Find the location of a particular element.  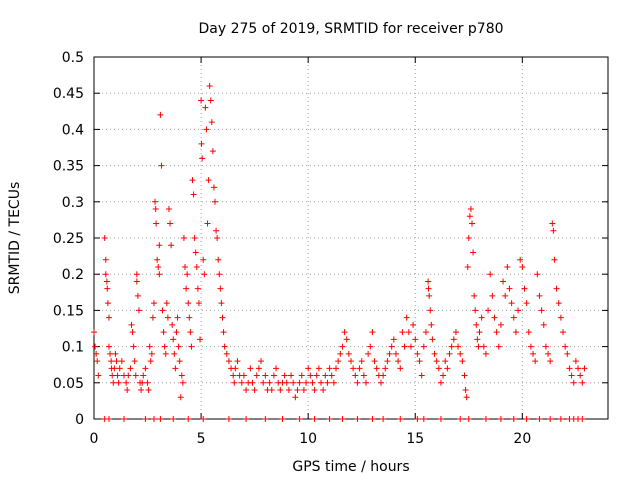

y-tick-label: 0.1 is located at coordinates (73, 348).